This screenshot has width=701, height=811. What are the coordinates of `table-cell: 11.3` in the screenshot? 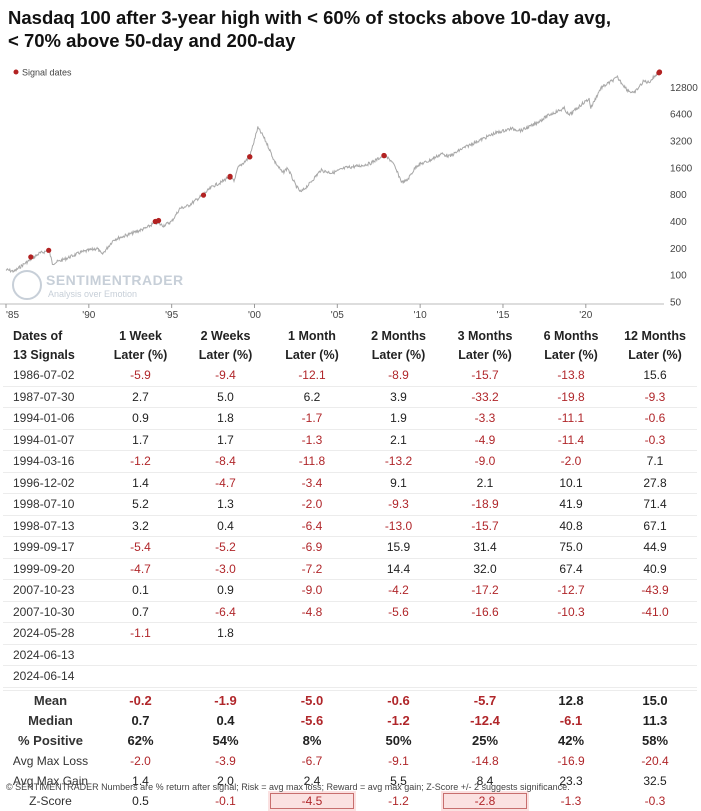 It's located at (655, 720).